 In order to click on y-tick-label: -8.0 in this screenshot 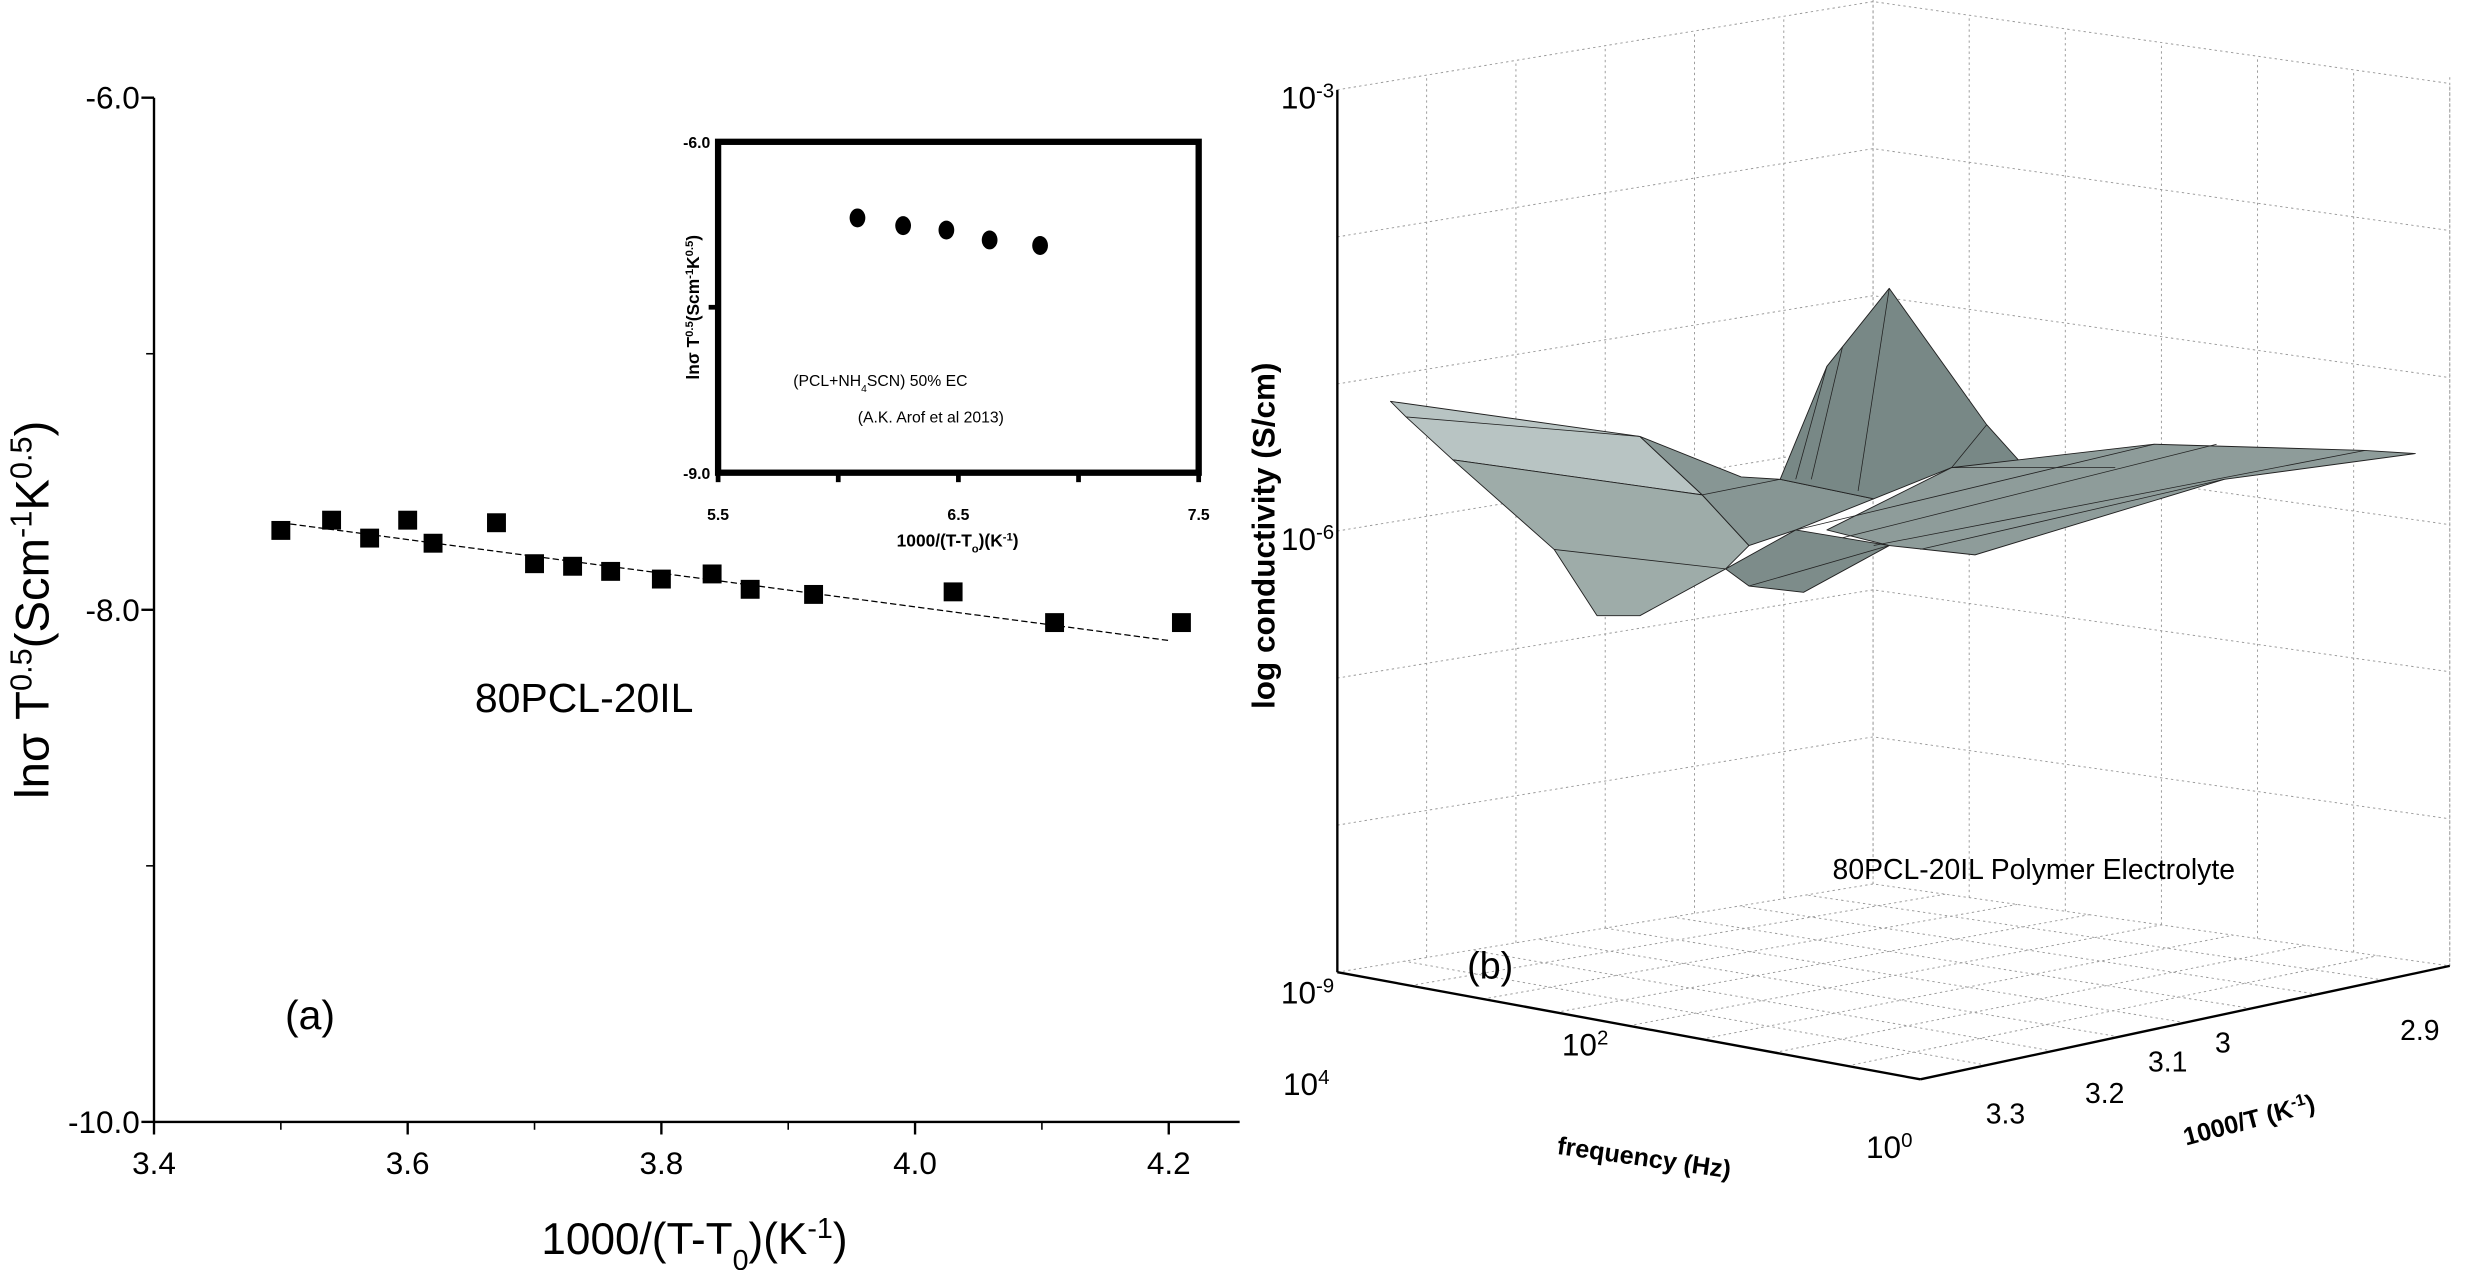, I will do `click(113, 610)`.